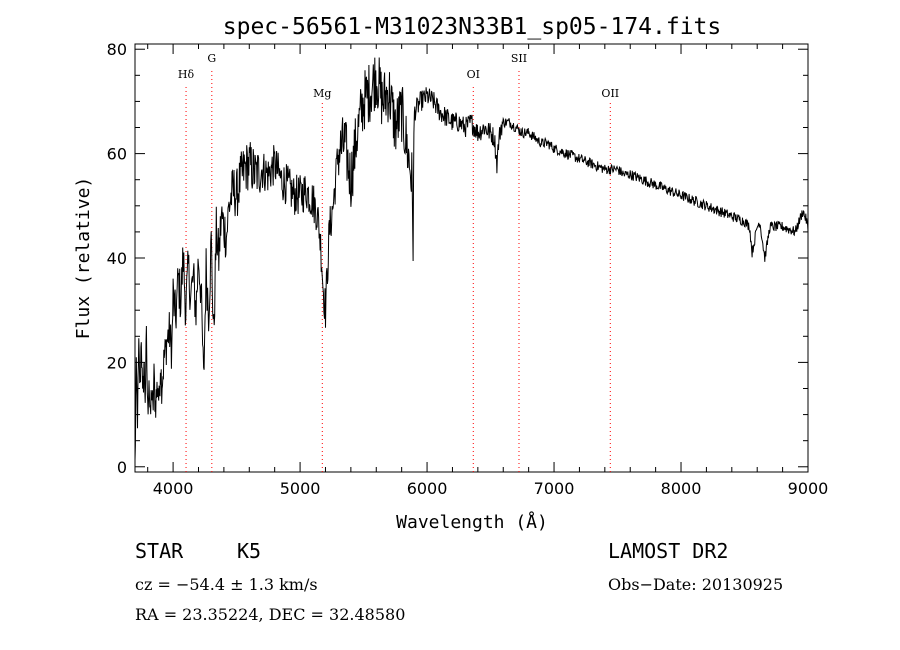 The width and height of the screenshot is (900, 650). Describe the element at coordinates (322, 93) in the screenshot. I see `line-marker-label: Mg` at that location.